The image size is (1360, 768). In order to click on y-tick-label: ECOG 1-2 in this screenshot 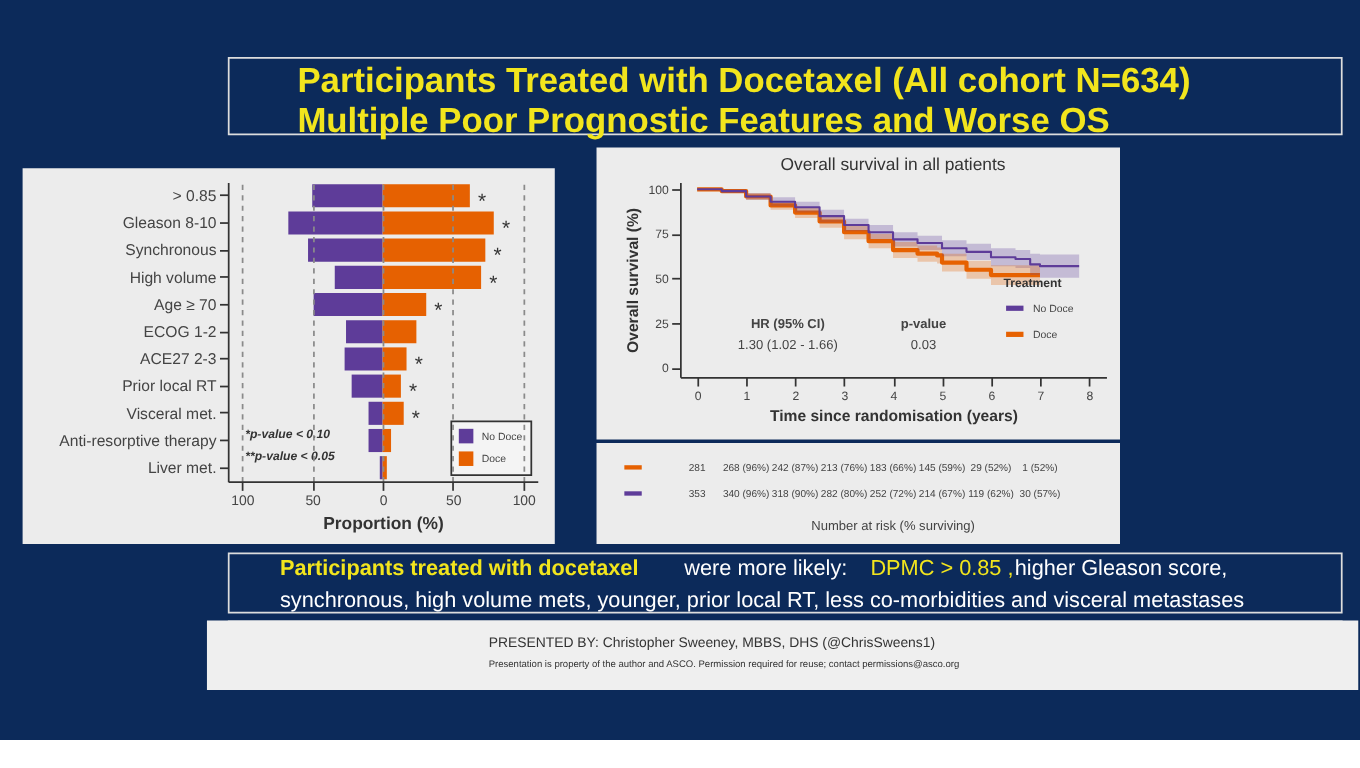, I will do `click(180, 331)`.